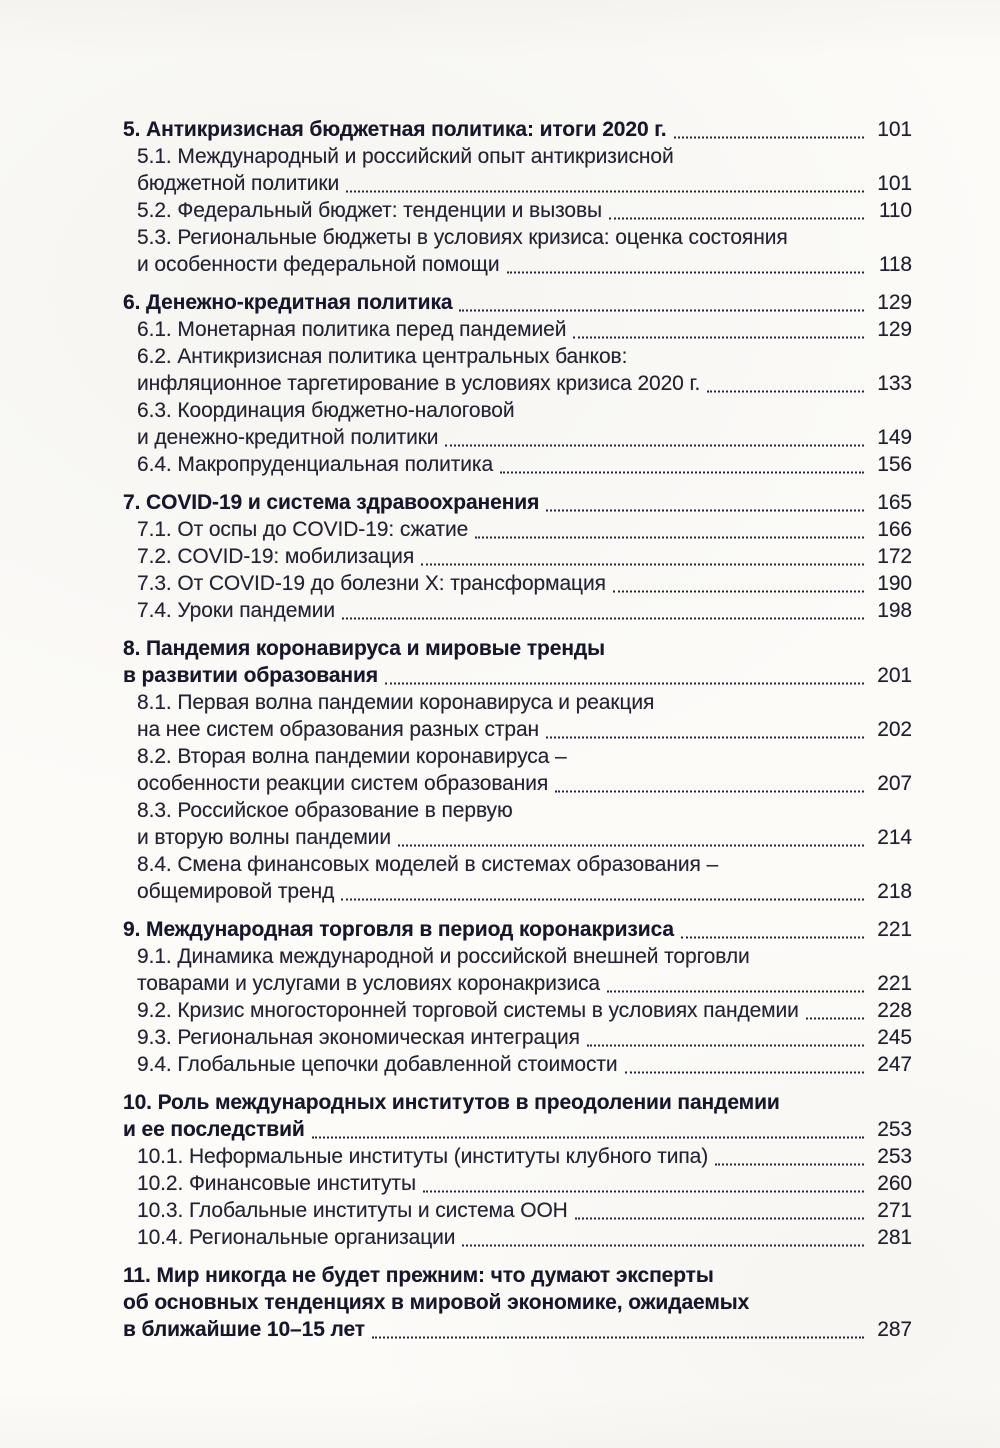  What do you see at coordinates (894, 1329) in the screenshot?
I see `page-number: 287` at bounding box center [894, 1329].